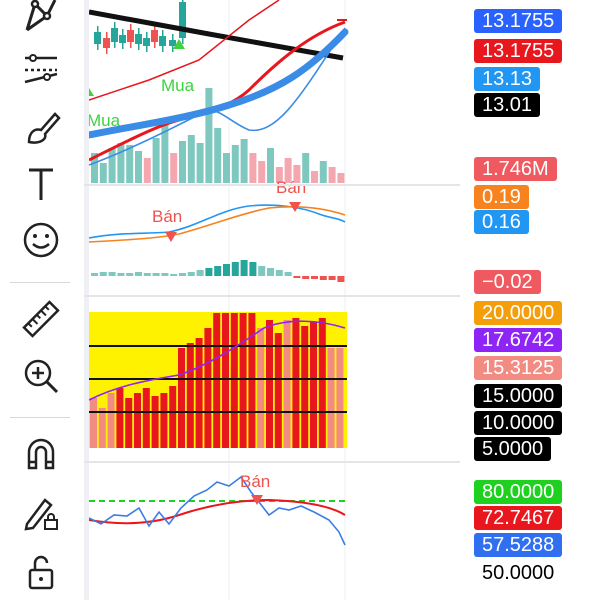  I want to click on emoji-icon, so click(41, 240).